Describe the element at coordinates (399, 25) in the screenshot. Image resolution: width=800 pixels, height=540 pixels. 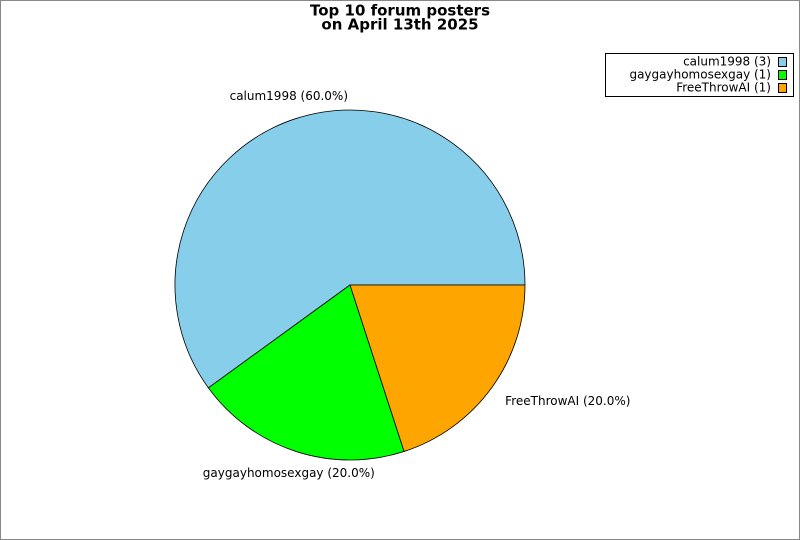
I see `chart-title: on April 13th 2025` at that location.